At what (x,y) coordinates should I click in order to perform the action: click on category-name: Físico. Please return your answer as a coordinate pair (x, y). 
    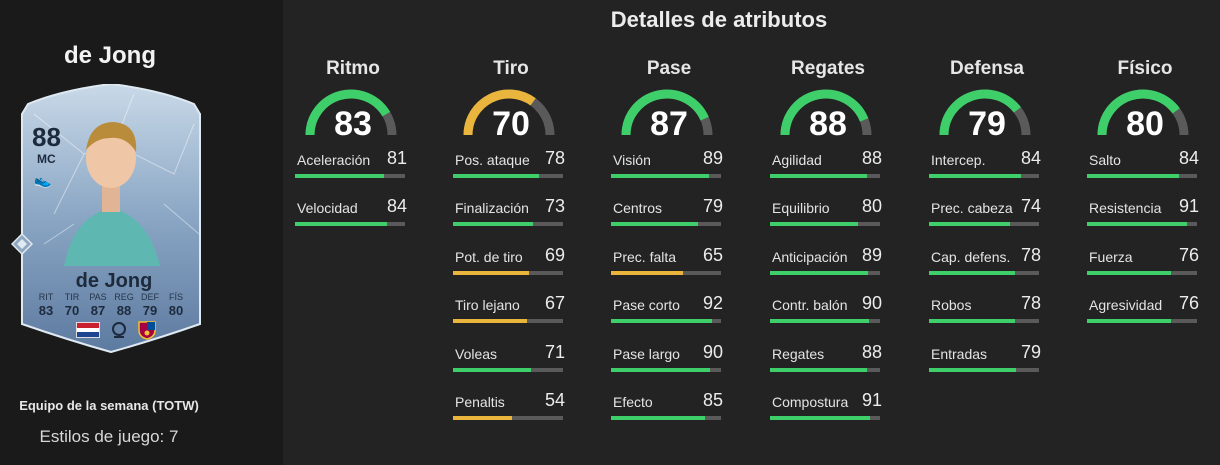
    Looking at the image, I should click on (1145, 68).